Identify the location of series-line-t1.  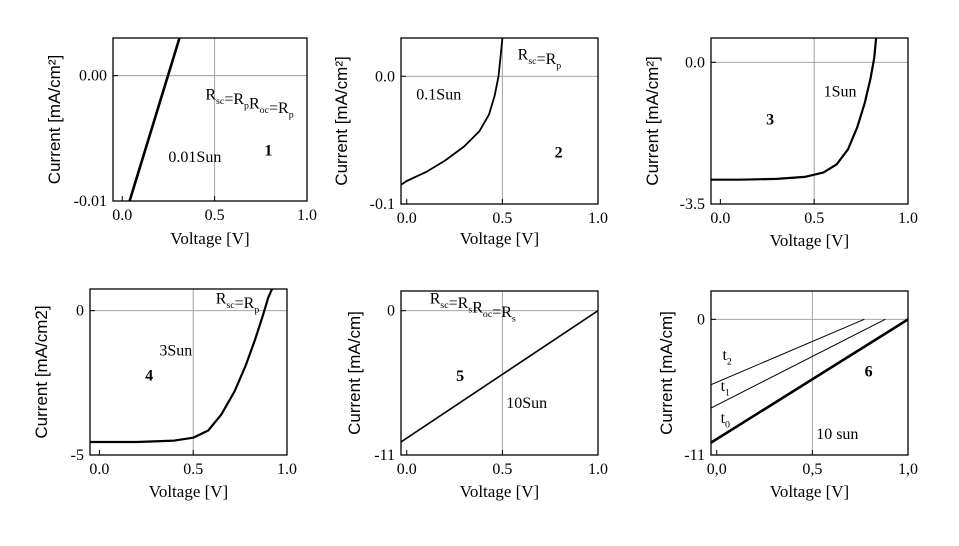
(798, 363).